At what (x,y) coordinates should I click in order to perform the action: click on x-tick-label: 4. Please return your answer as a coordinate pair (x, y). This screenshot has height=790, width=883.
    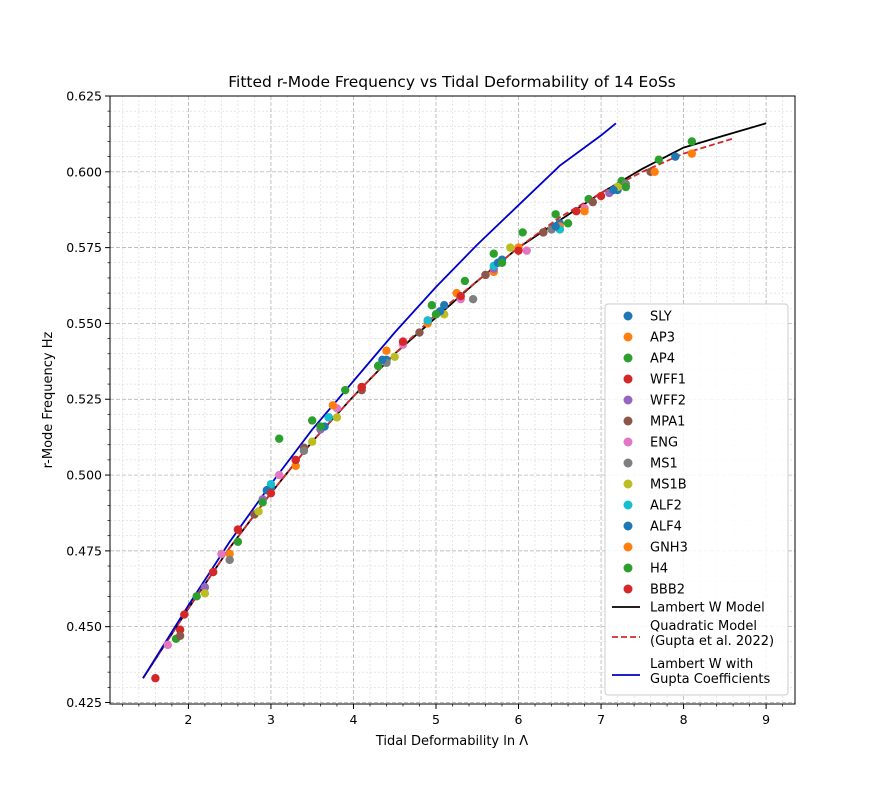
    Looking at the image, I should click on (353, 719).